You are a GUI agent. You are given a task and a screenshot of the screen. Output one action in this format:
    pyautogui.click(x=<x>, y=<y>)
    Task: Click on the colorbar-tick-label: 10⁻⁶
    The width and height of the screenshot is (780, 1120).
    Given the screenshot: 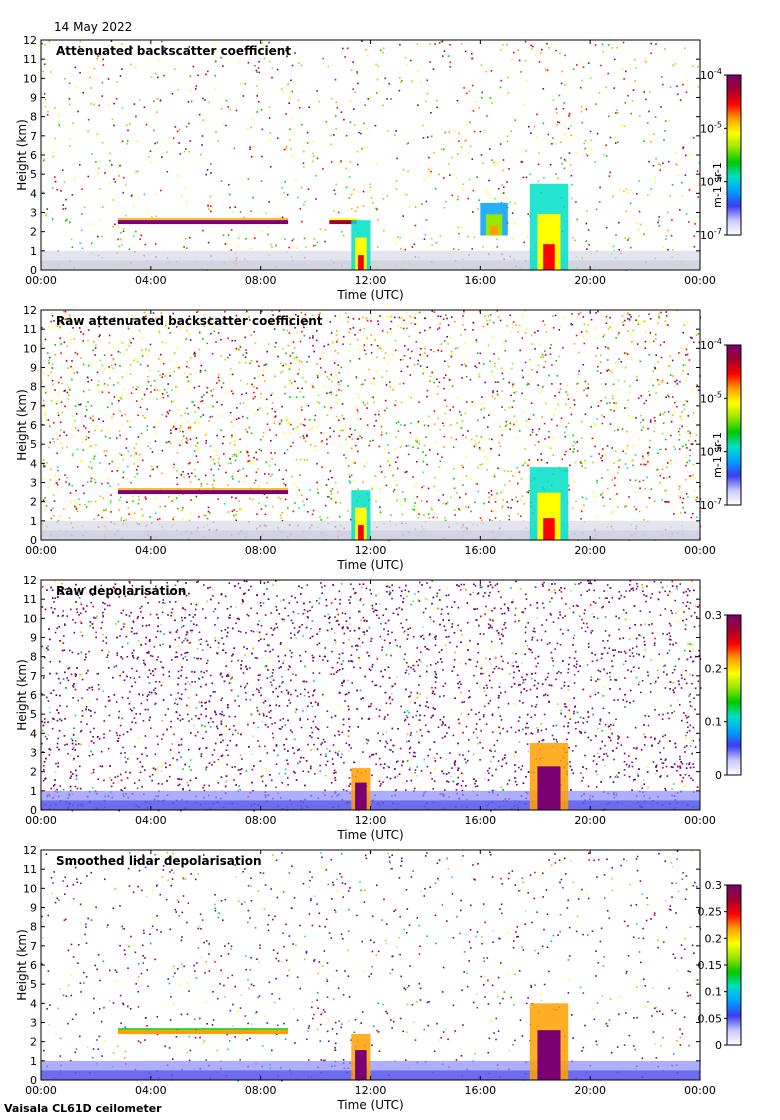 What is the action you would take?
    pyautogui.click(x=711, y=451)
    